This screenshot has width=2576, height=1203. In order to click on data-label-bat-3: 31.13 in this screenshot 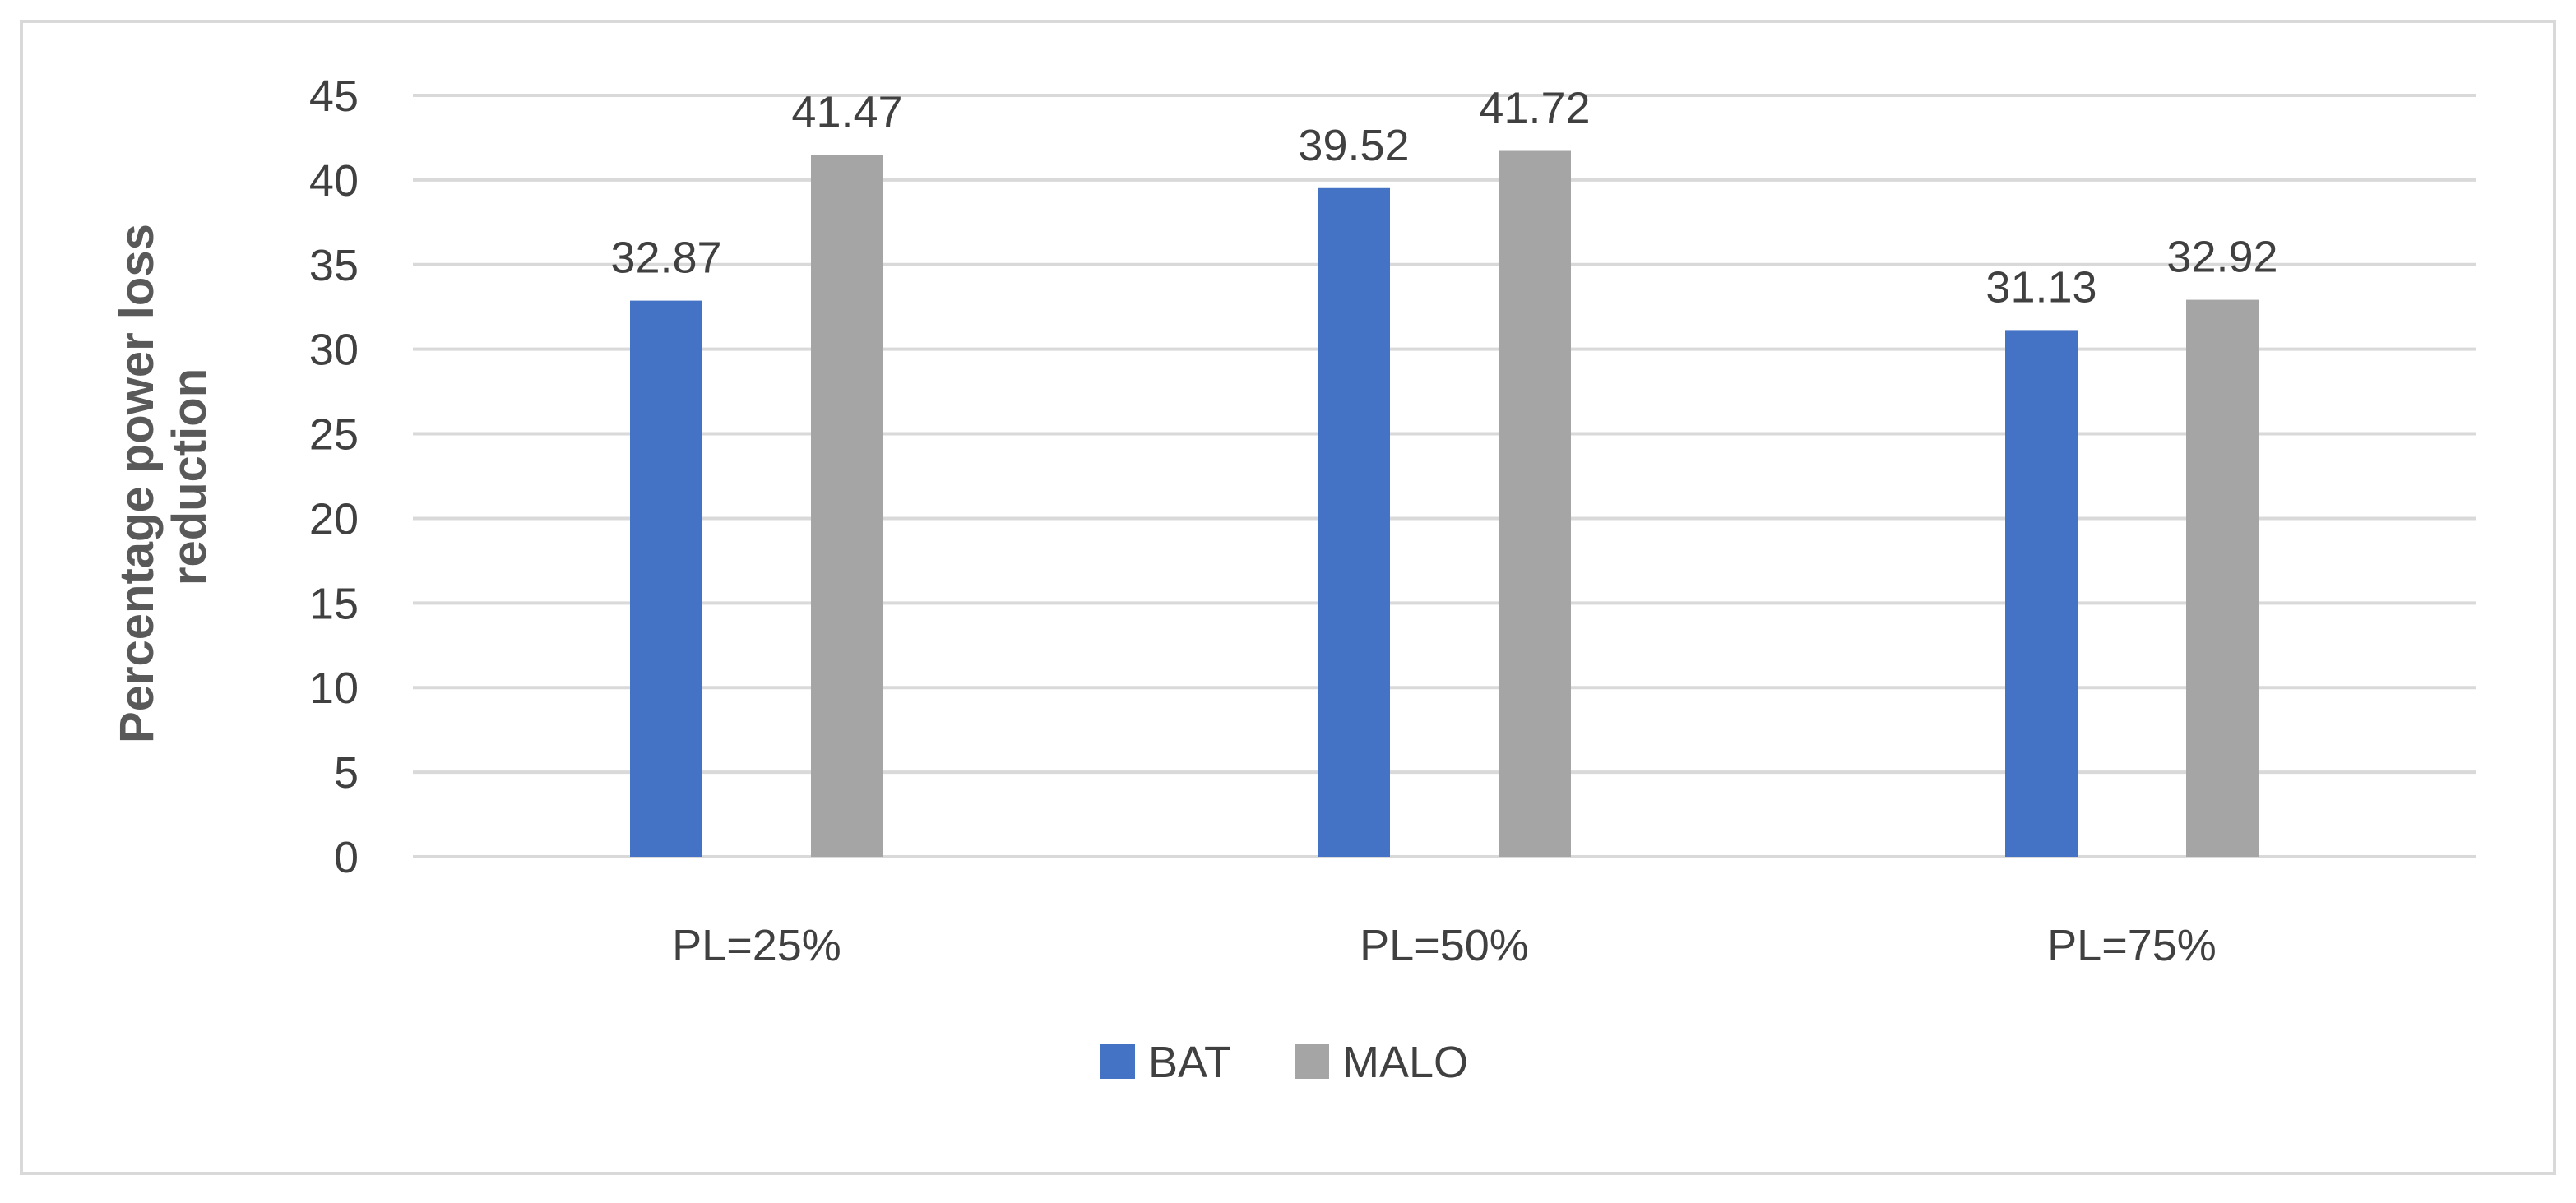, I will do `click(2041, 287)`.